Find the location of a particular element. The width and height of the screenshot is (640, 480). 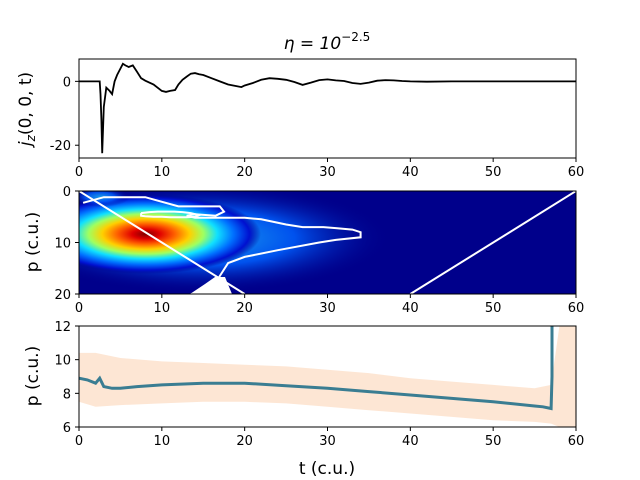

current-y-label: jz(0, 0, t) is located at coordinates (27, 110).